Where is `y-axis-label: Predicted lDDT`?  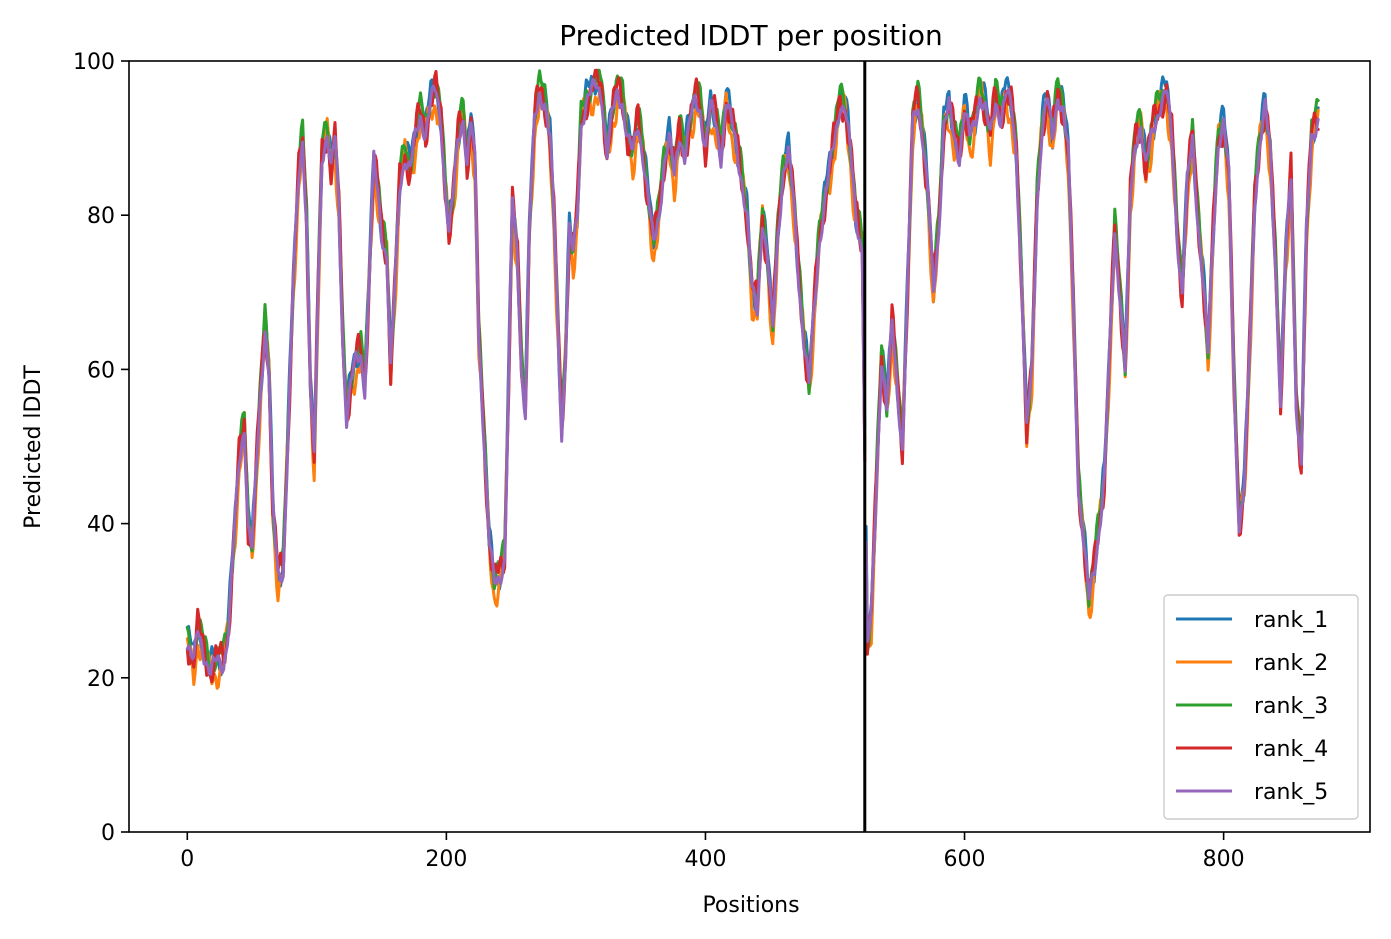 y-axis-label: Predicted lDDT is located at coordinates (33, 447).